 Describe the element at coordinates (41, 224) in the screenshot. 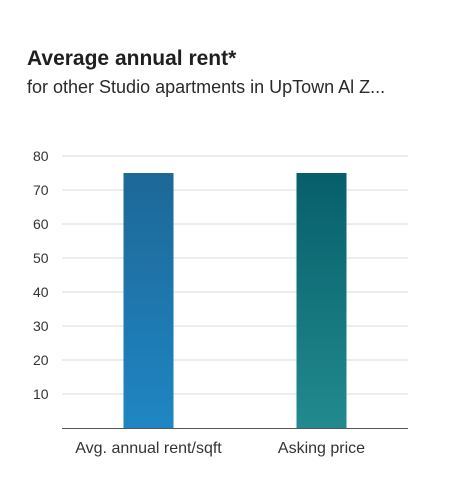

I see `y-tick-label: 60` at that location.